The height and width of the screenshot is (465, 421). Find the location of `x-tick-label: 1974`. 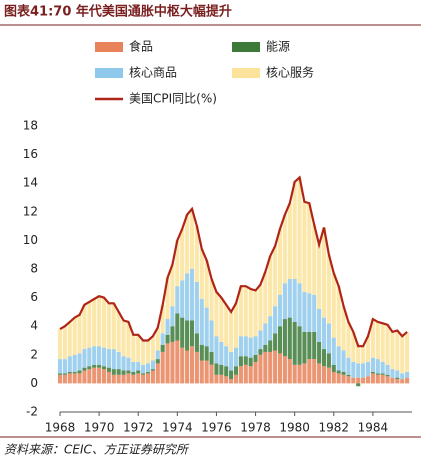

x-tick-label: 1974 is located at coordinates (177, 428).